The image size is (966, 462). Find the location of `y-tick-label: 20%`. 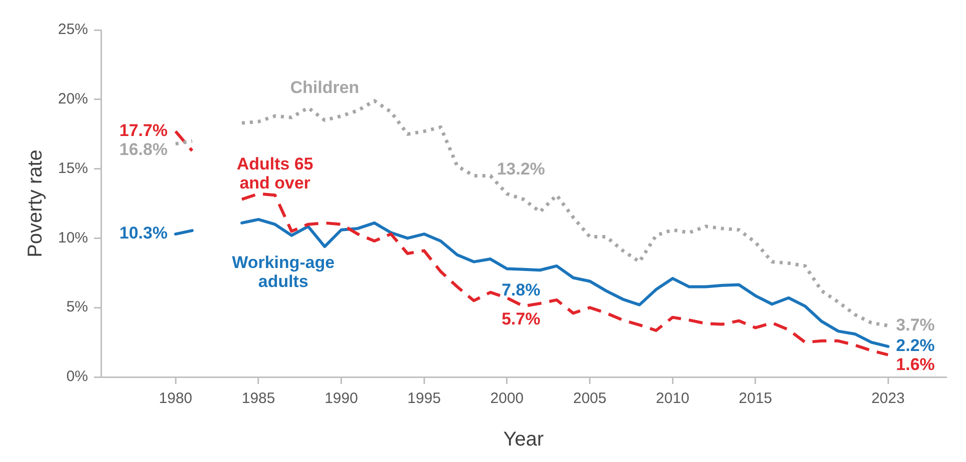

y-tick-label: 20% is located at coordinates (73, 99).